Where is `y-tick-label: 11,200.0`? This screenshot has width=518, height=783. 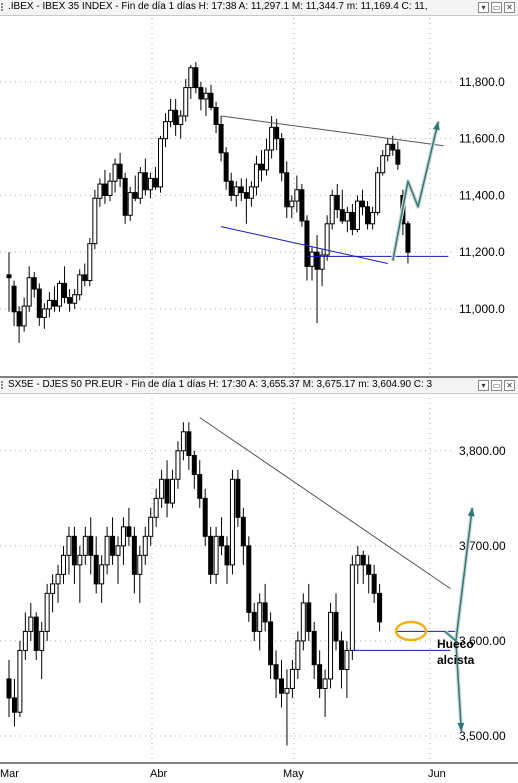
y-tick-label: 11,200.0 is located at coordinates (482, 252).